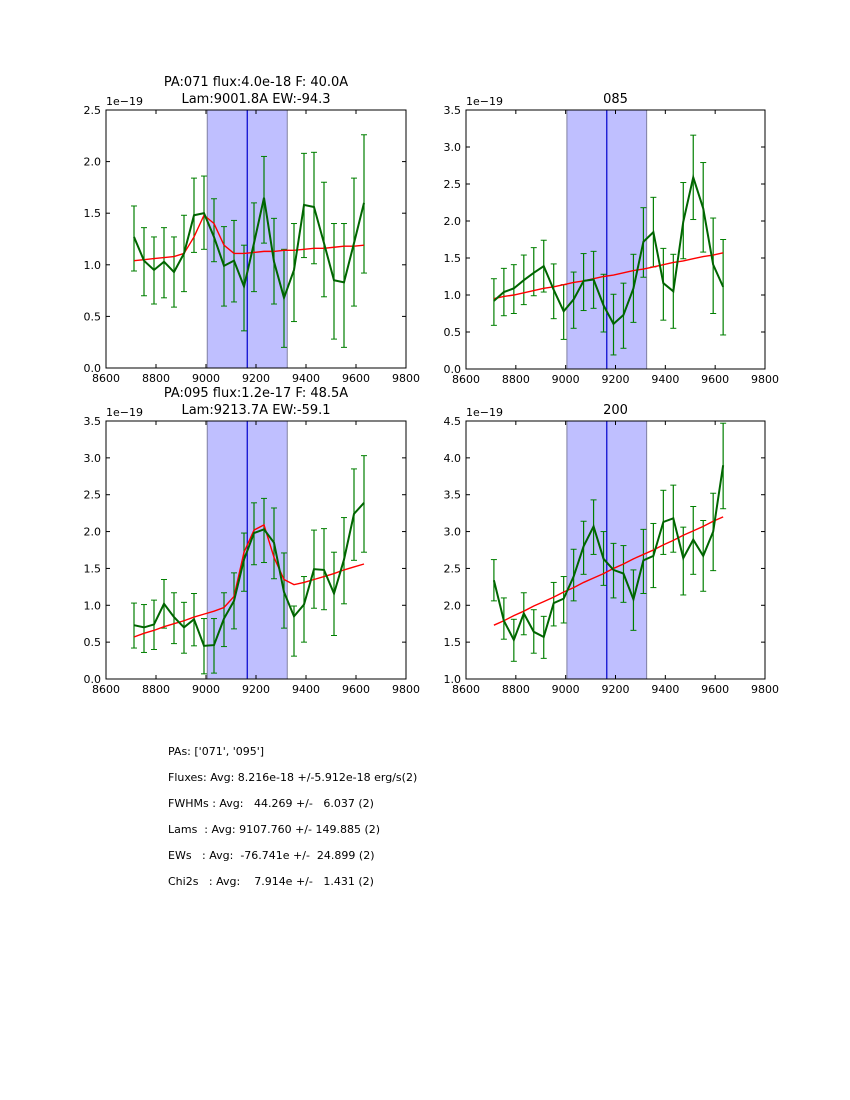 The height and width of the screenshot is (1100, 850). Describe the element at coordinates (255, 410) in the screenshot. I see `subplot-title: Lam:9213.7A EW:-59.1` at that location.